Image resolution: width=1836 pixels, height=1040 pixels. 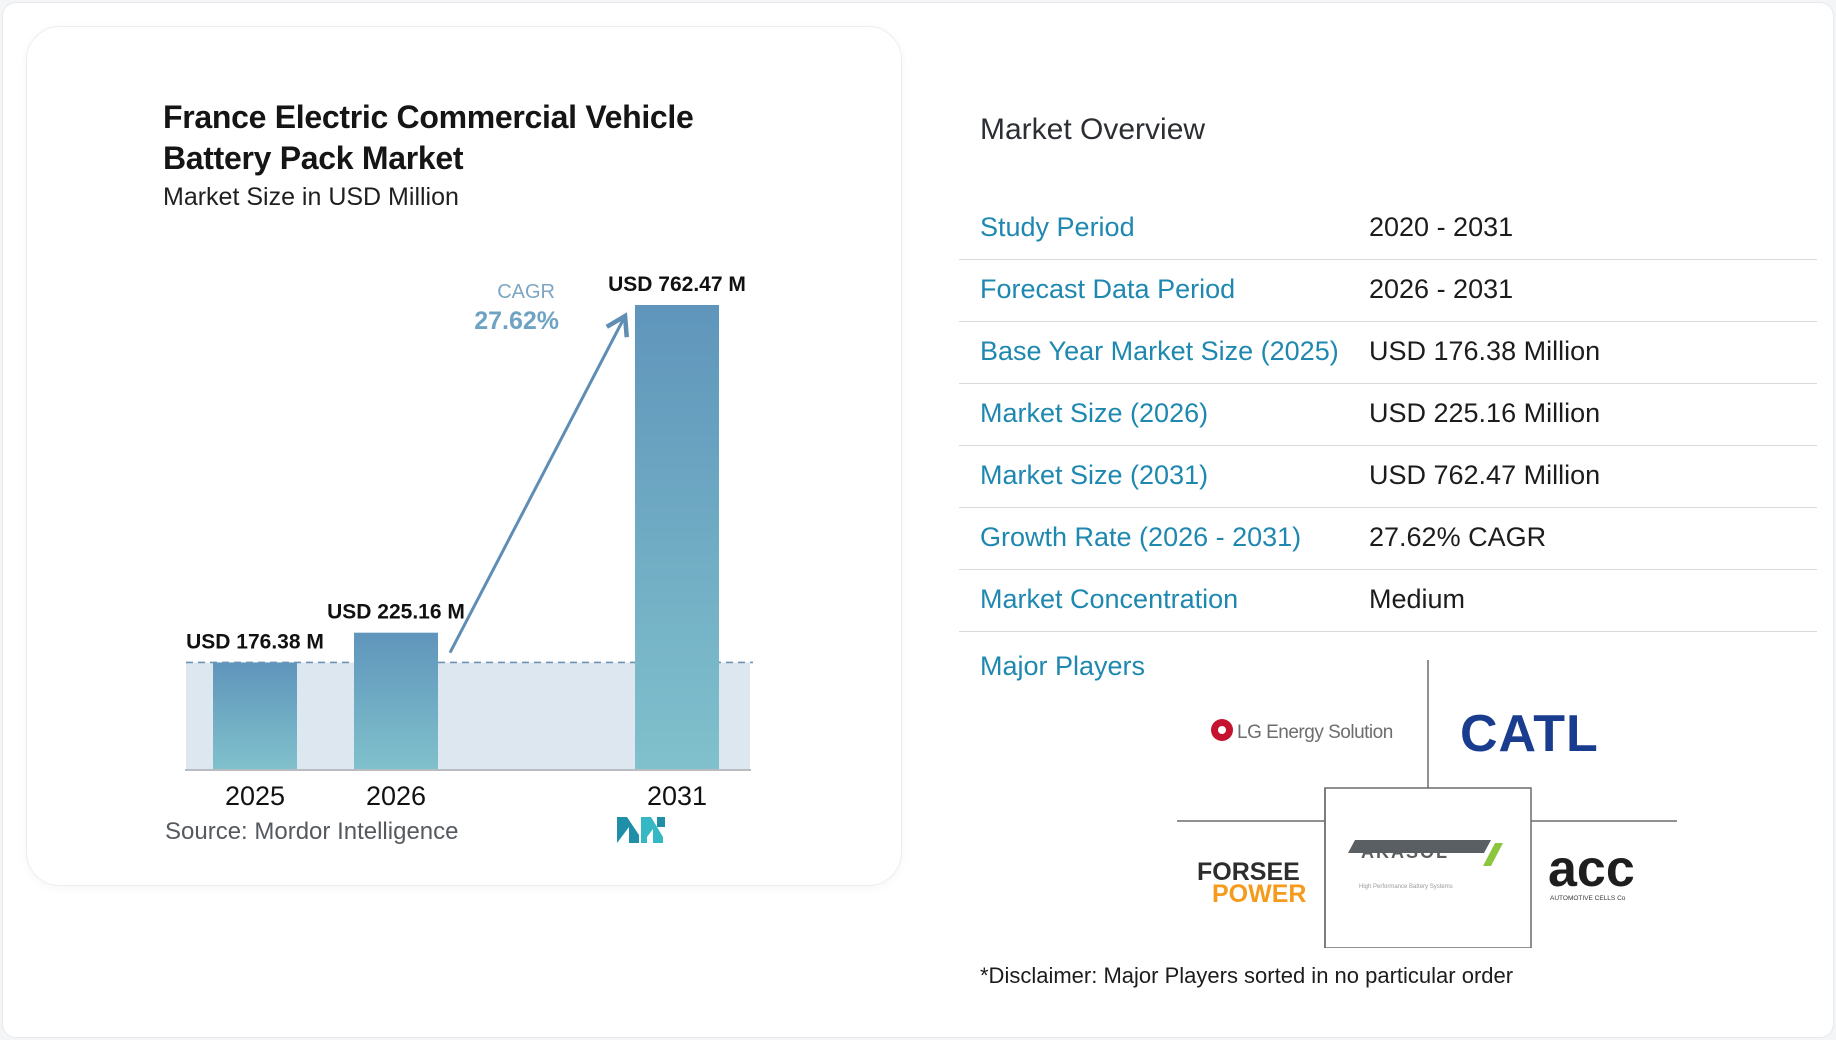 I want to click on overview-label: Growth Rate (2026 - 2031), so click(x=1141, y=537).